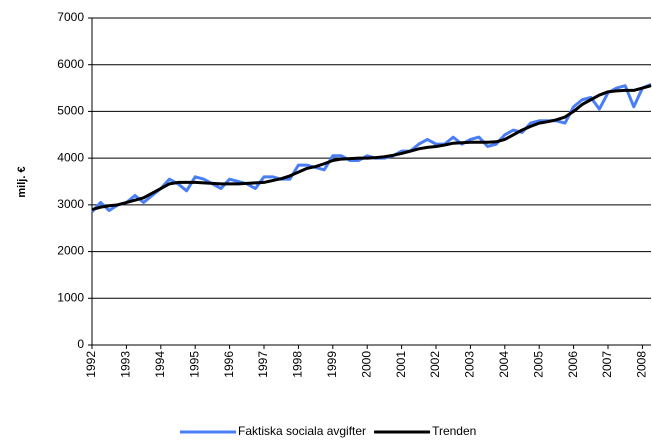 The height and width of the screenshot is (445, 652). I want to click on x-tick-label: 2008, so click(642, 364).